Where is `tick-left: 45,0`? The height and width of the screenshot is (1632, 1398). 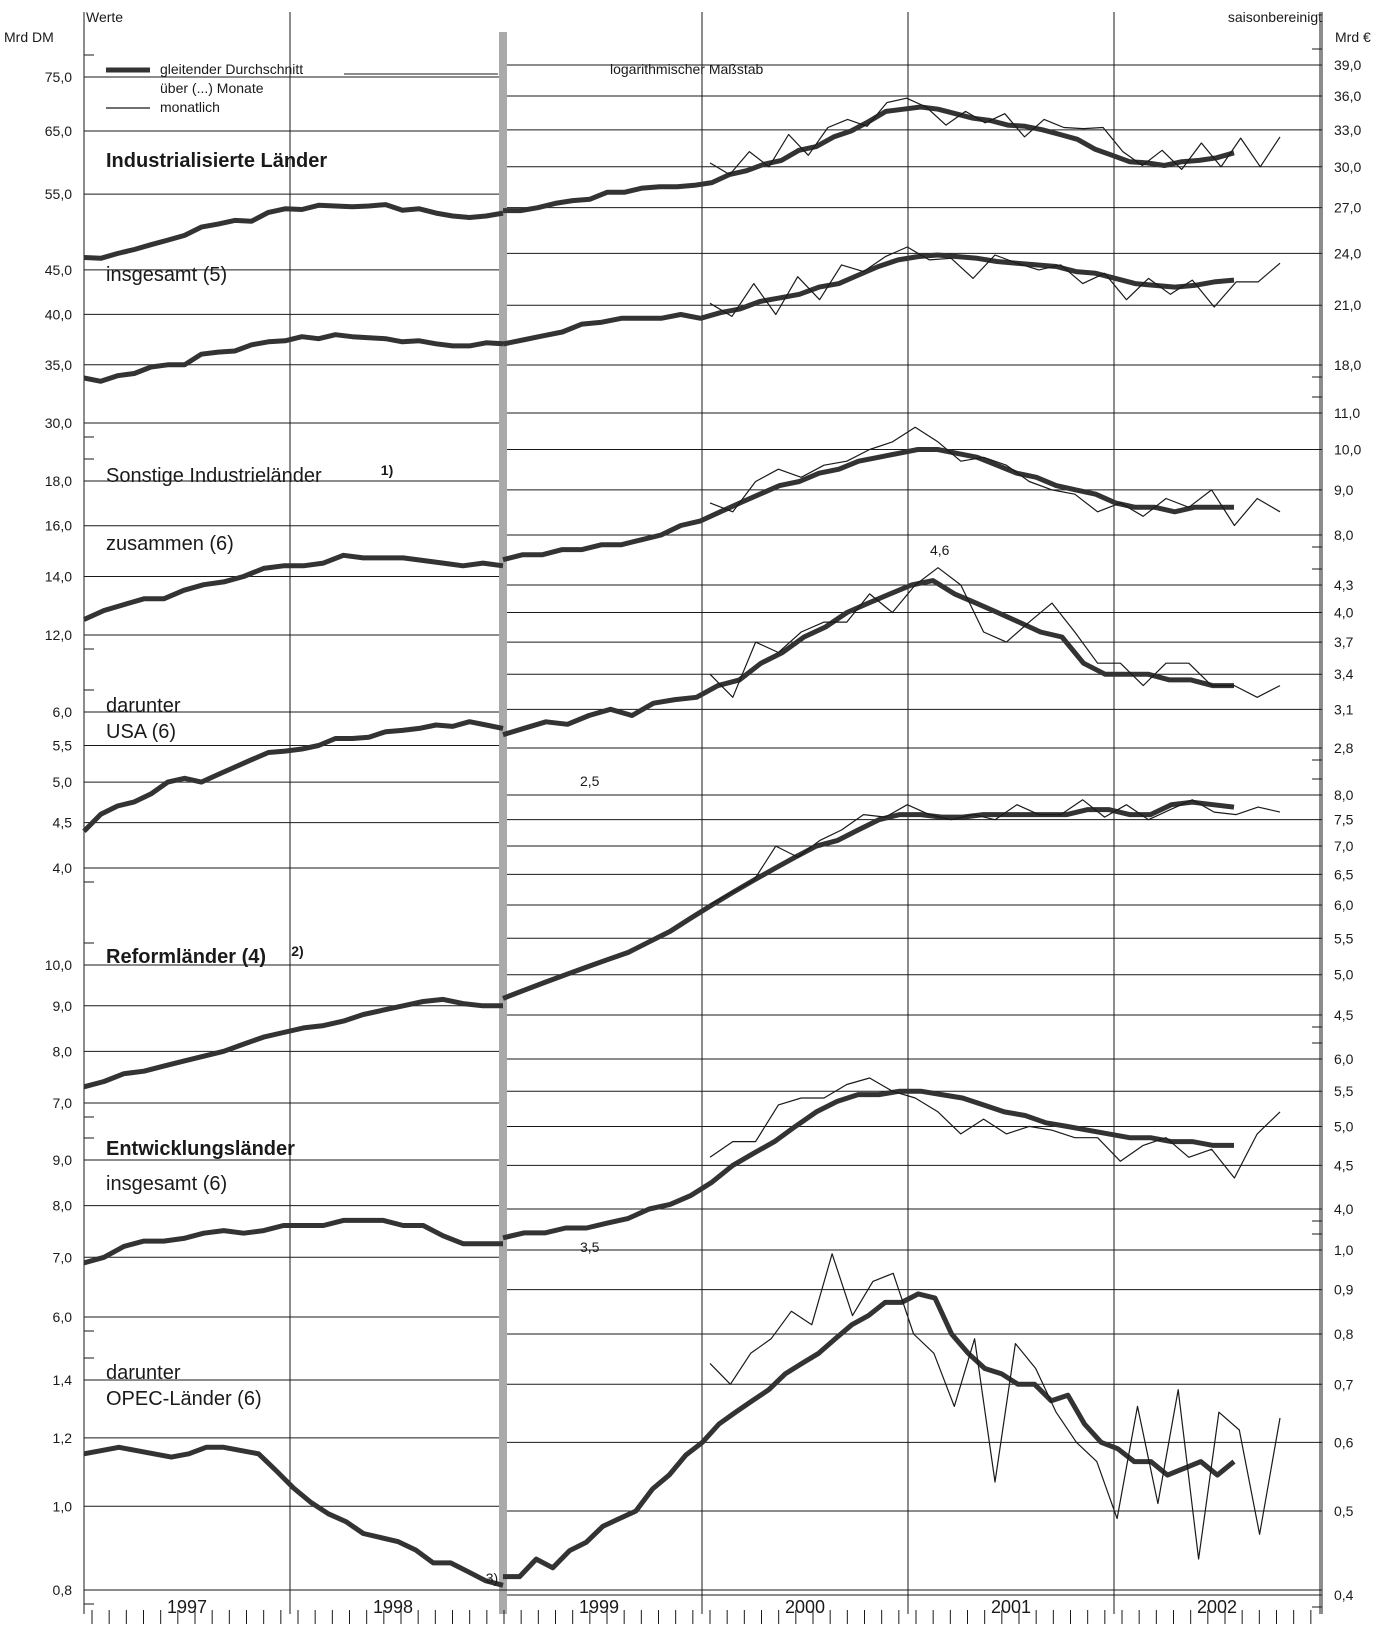
tick-left: 45,0 is located at coordinates (58, 270).